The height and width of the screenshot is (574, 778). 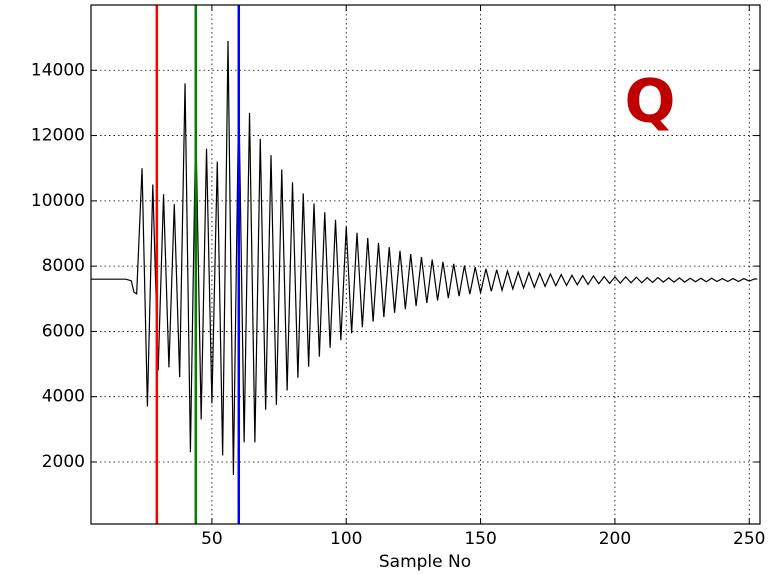 I want to click on y-tick-label: 6000, so click(x=63, y=331).